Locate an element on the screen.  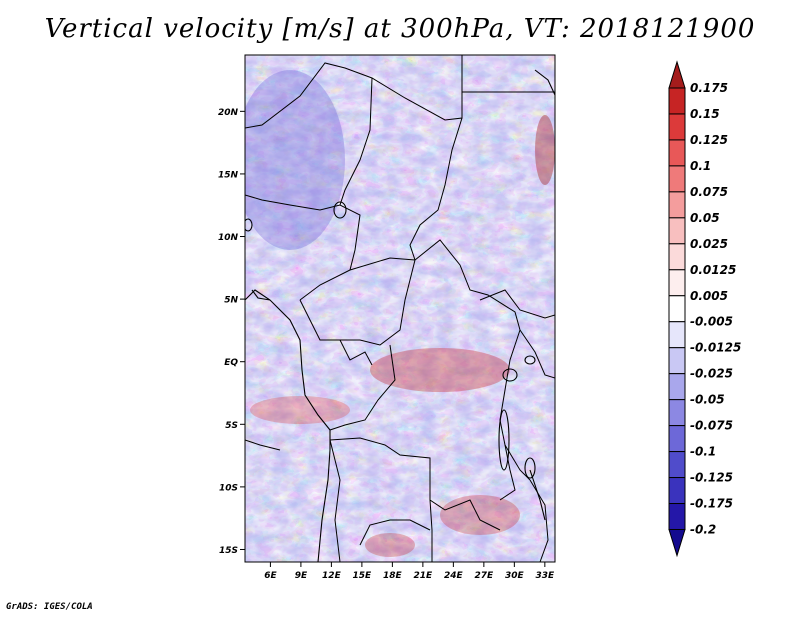
lat-label: 15N is located at coordinates (228, 175).